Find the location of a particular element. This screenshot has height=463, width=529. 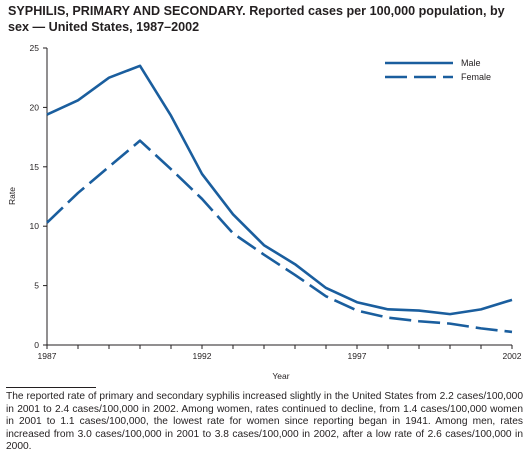

y-tick-label: 25 is located at coordinates (35, 48).